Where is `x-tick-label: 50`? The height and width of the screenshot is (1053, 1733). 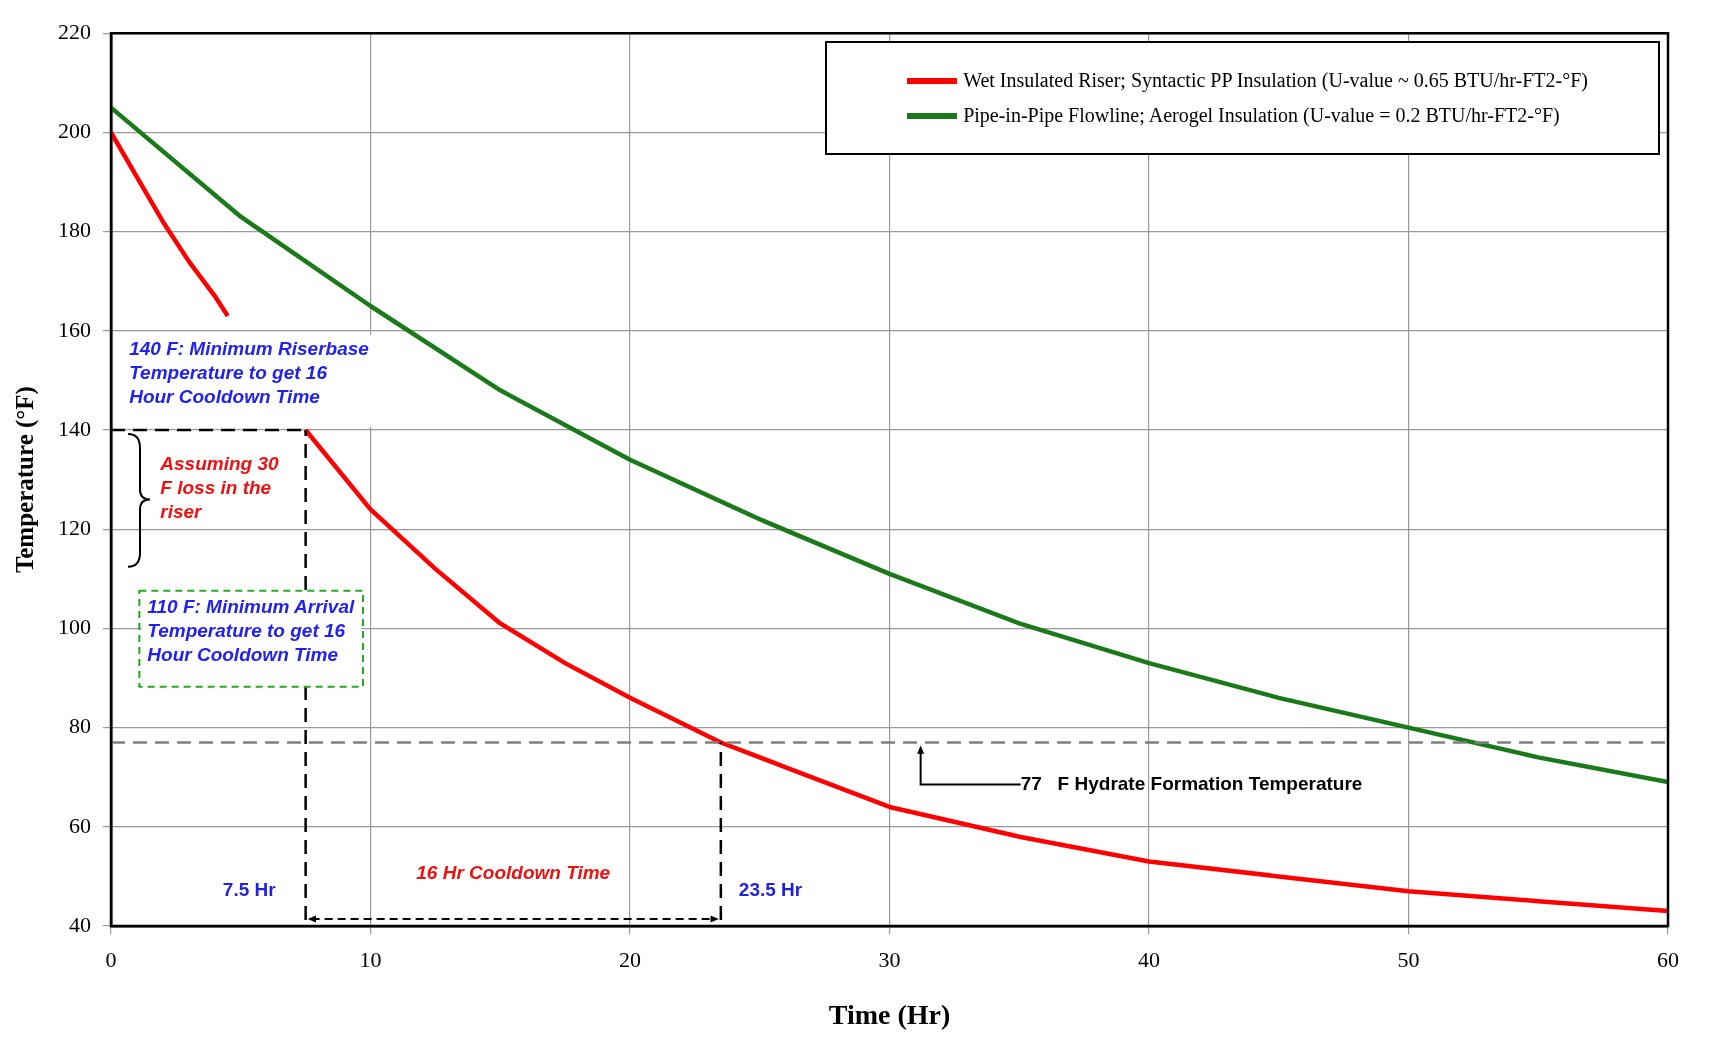 x-tick-label: 50 is located at coordinates (1408, 959).